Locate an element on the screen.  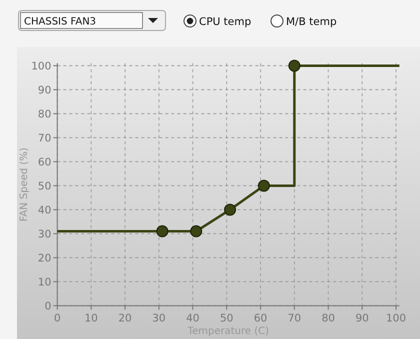
x-tick-label: 90 is located at coordinates (362, 318).